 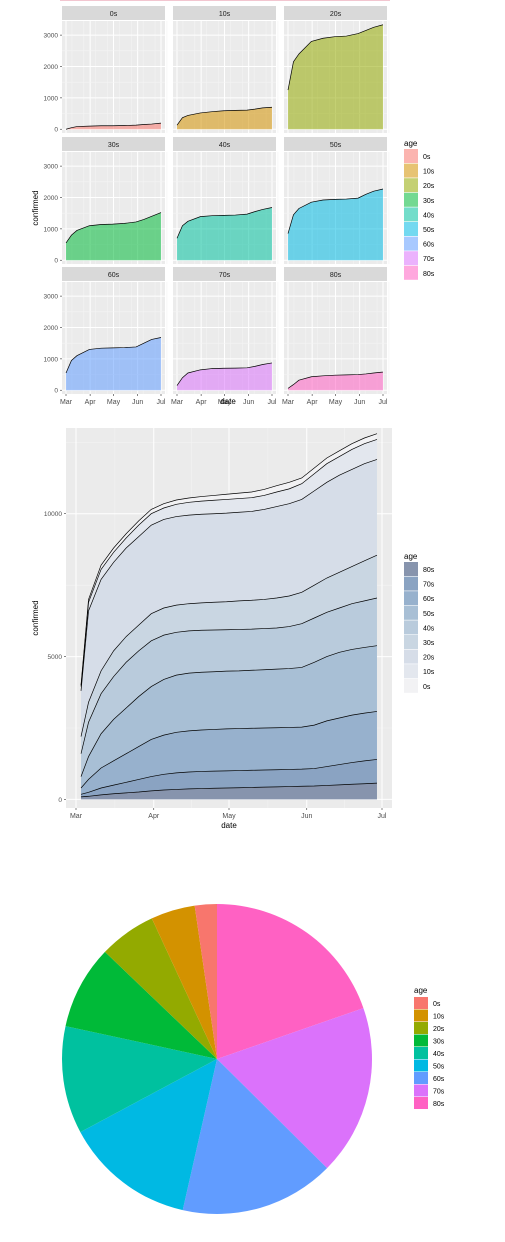 What do you see at coordinates (411, 243) in the screenshot?
I see `legend-key-60s` at bounding box center [411, 243].